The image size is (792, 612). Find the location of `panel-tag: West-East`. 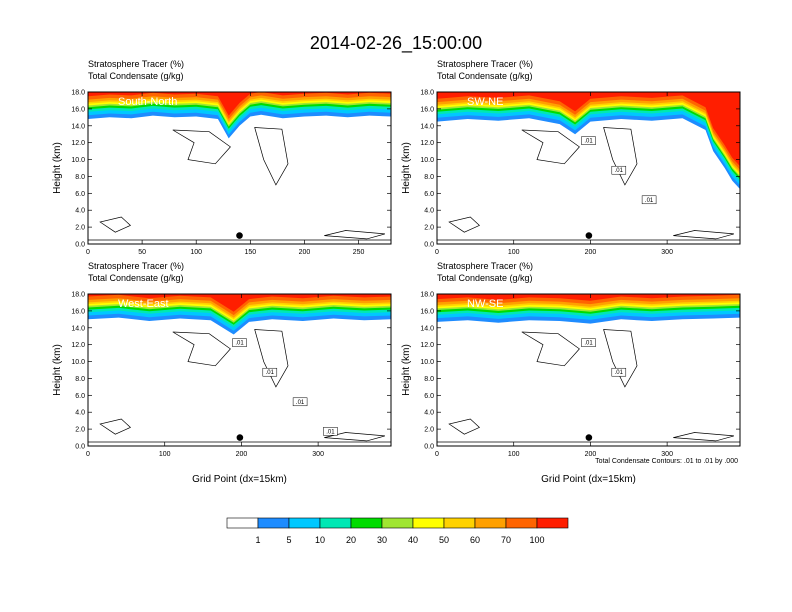

panel-tag: West-East is located at coordinates (143, 304).